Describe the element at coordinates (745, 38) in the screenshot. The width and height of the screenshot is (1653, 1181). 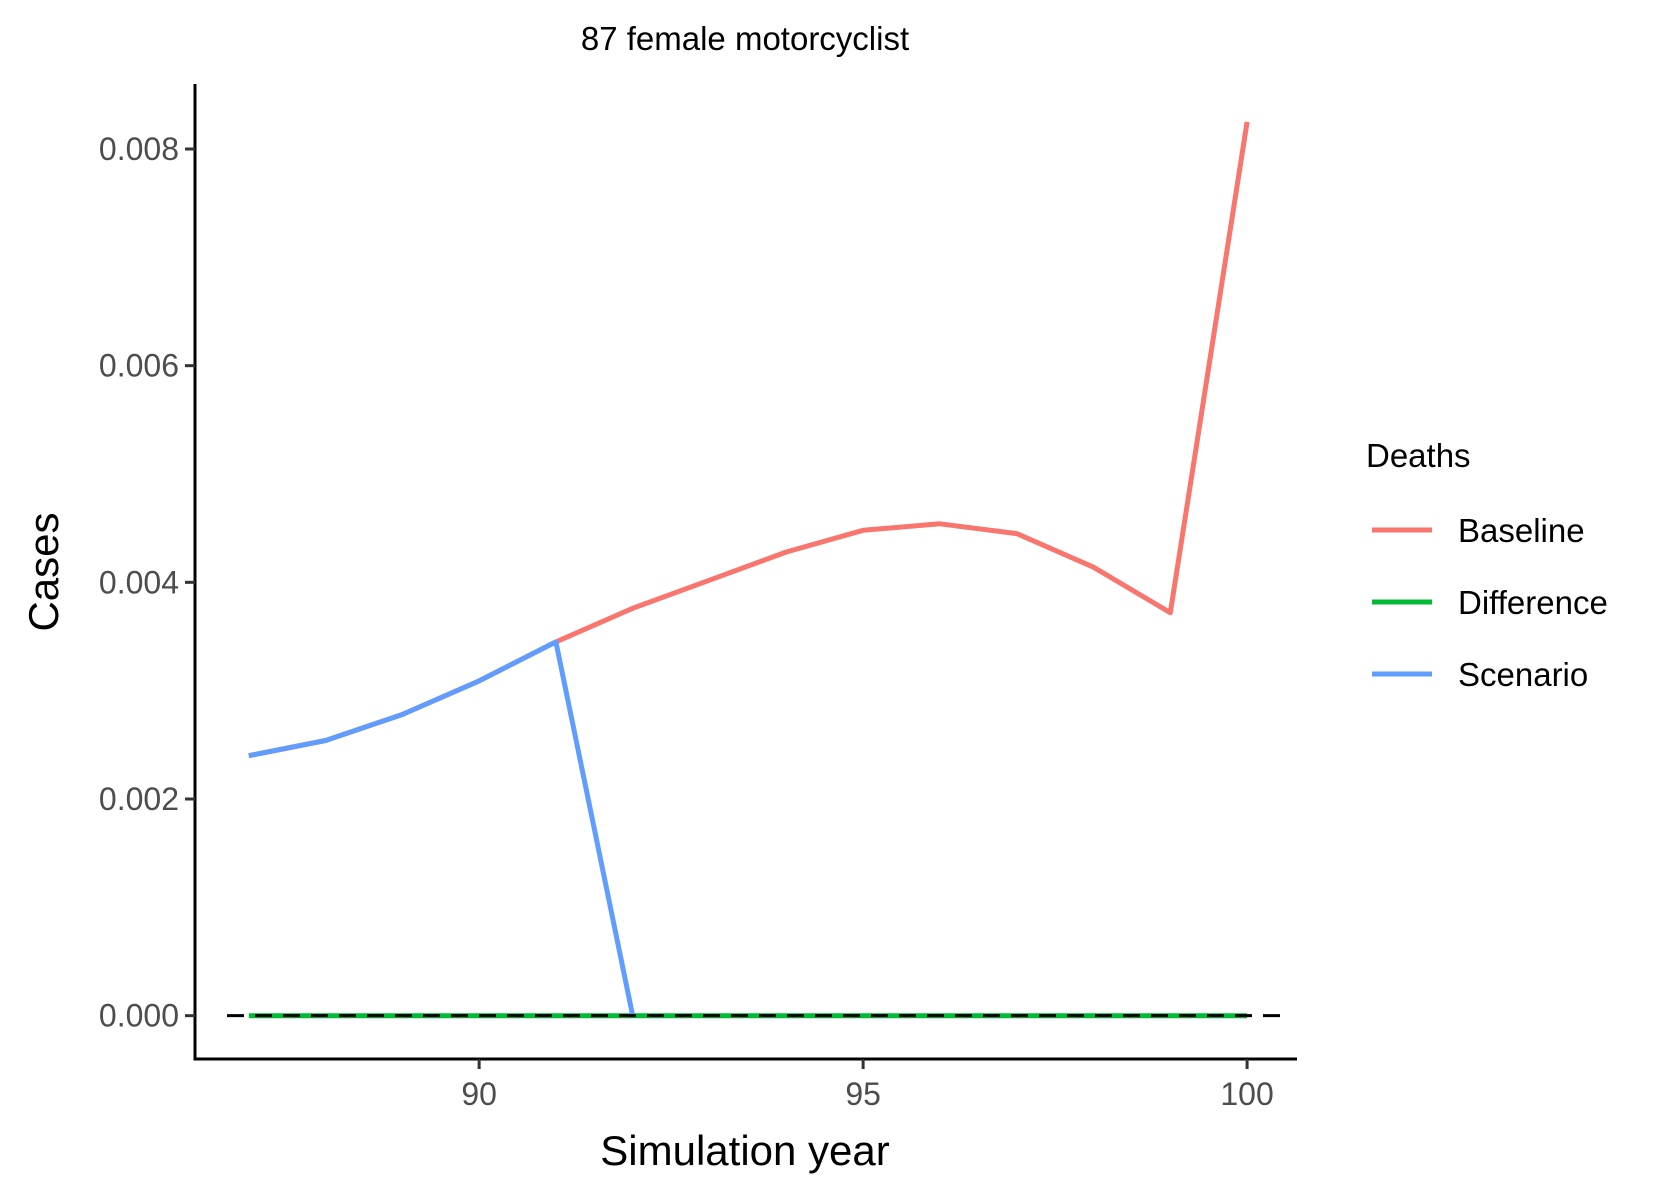
I see `chart-title: 87 female motorcyclist` at that location.